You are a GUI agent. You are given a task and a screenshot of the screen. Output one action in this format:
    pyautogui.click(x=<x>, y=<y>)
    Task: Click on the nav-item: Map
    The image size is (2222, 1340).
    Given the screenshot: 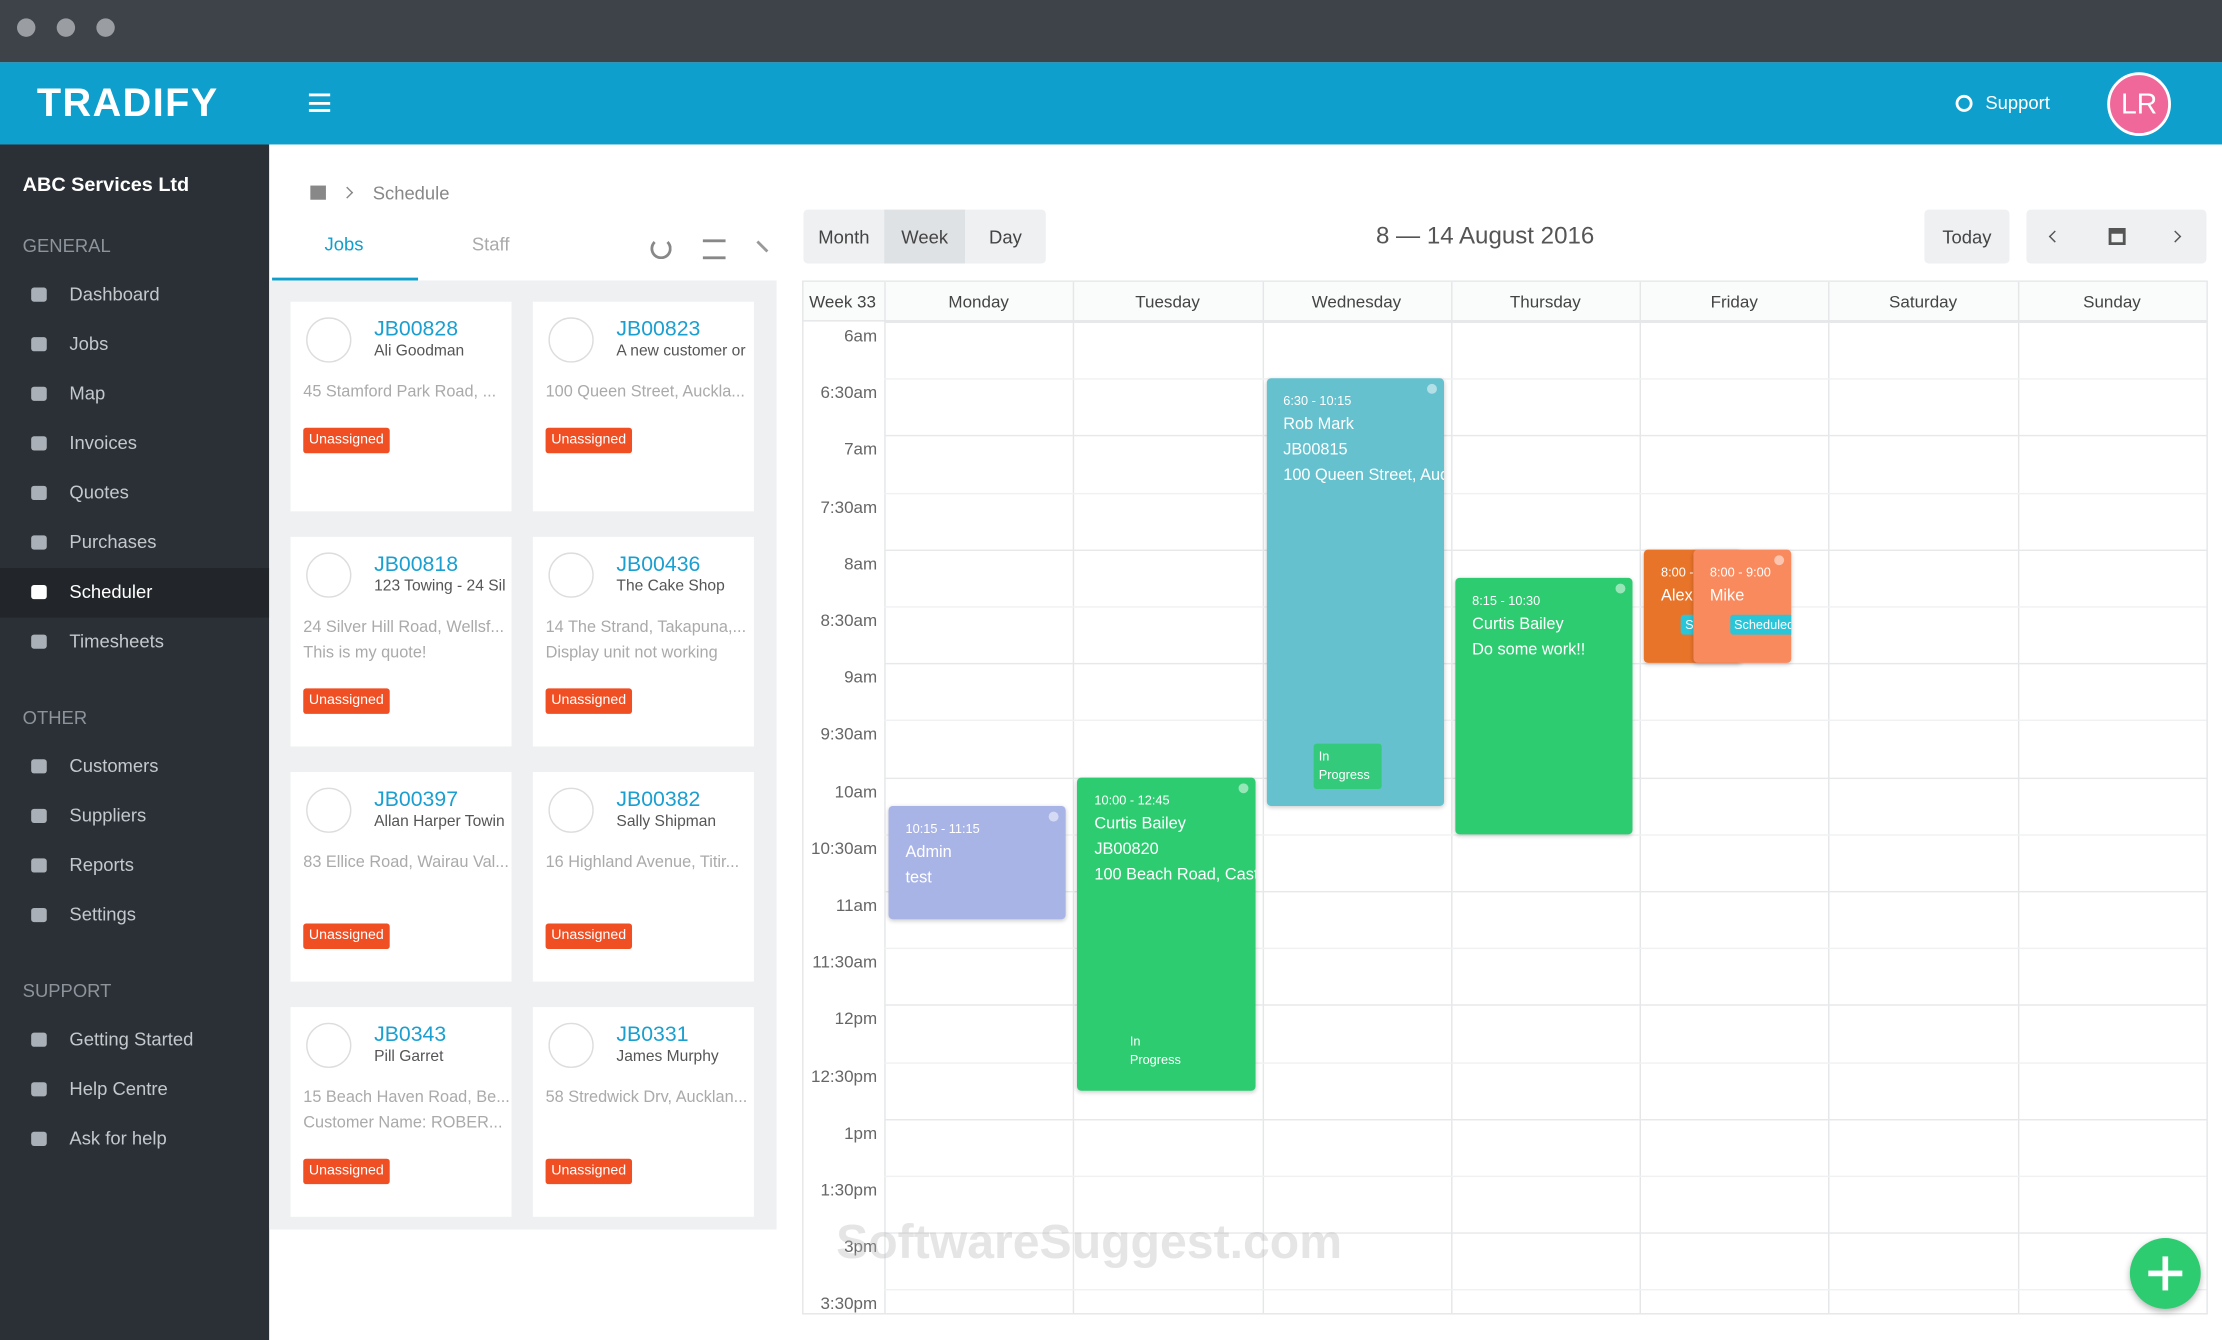 What is the action you would take?
    pyautogui.click(x=134, y=395)
    